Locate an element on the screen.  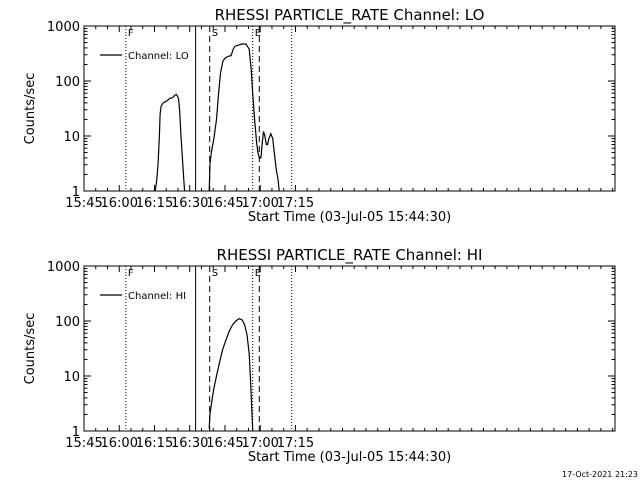
chart2-legend-label: Channel: HI is located at coordinates (157, 296).